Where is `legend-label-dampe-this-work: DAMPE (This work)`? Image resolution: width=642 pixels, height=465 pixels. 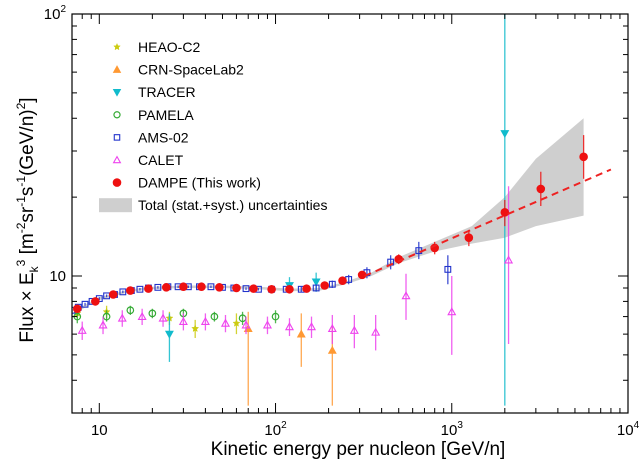 legend-label-dampe-this-work: DAMPE (This work) is located at coordinates (199, 183).